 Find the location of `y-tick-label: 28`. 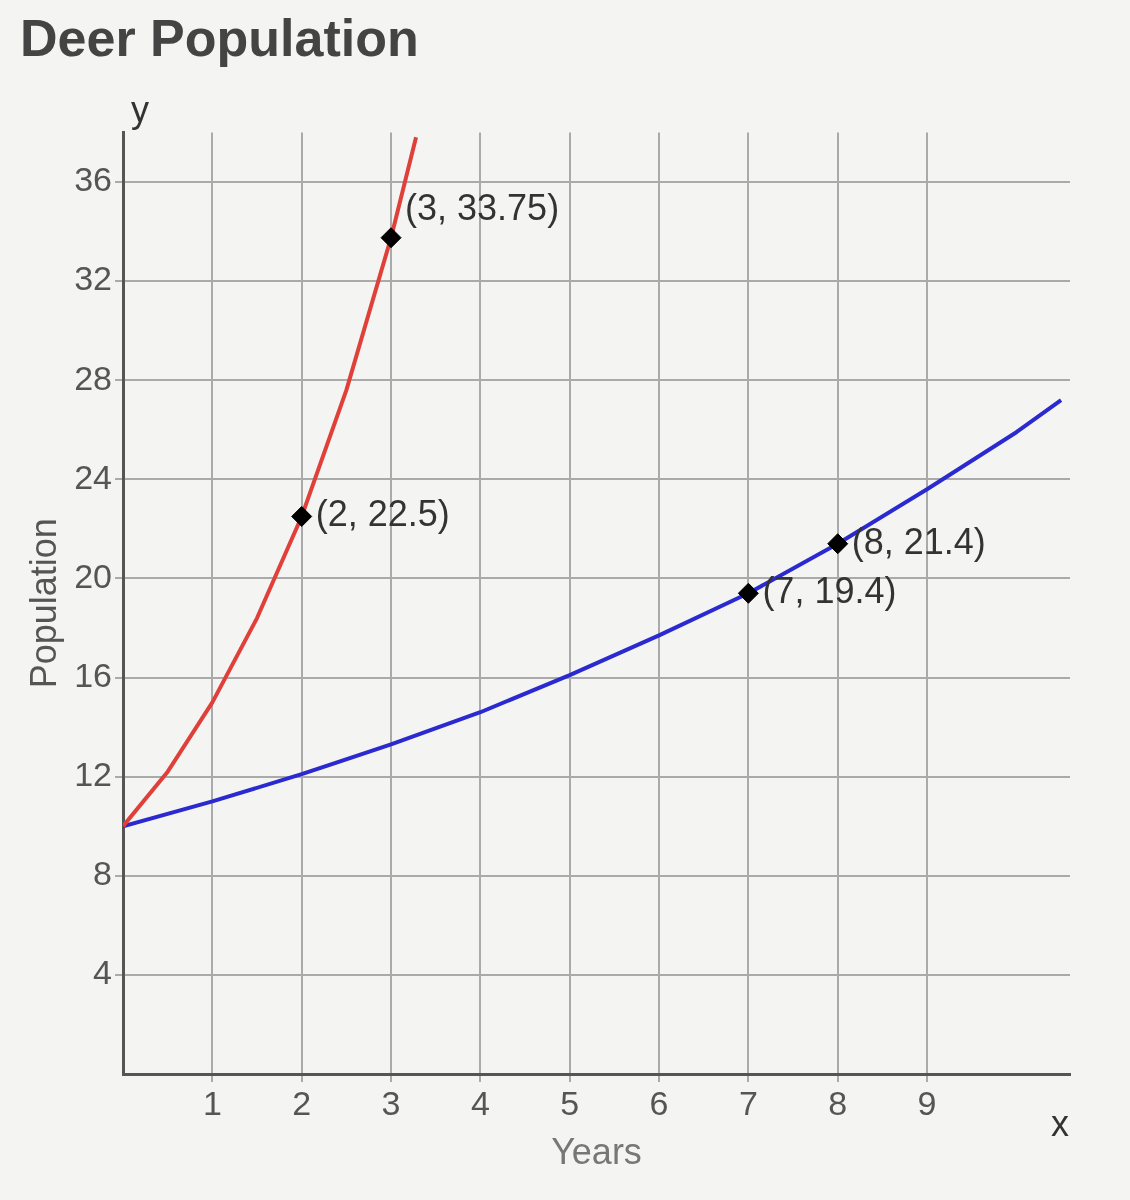

y-tick-label: 28 is located at coordinates (93, 377).